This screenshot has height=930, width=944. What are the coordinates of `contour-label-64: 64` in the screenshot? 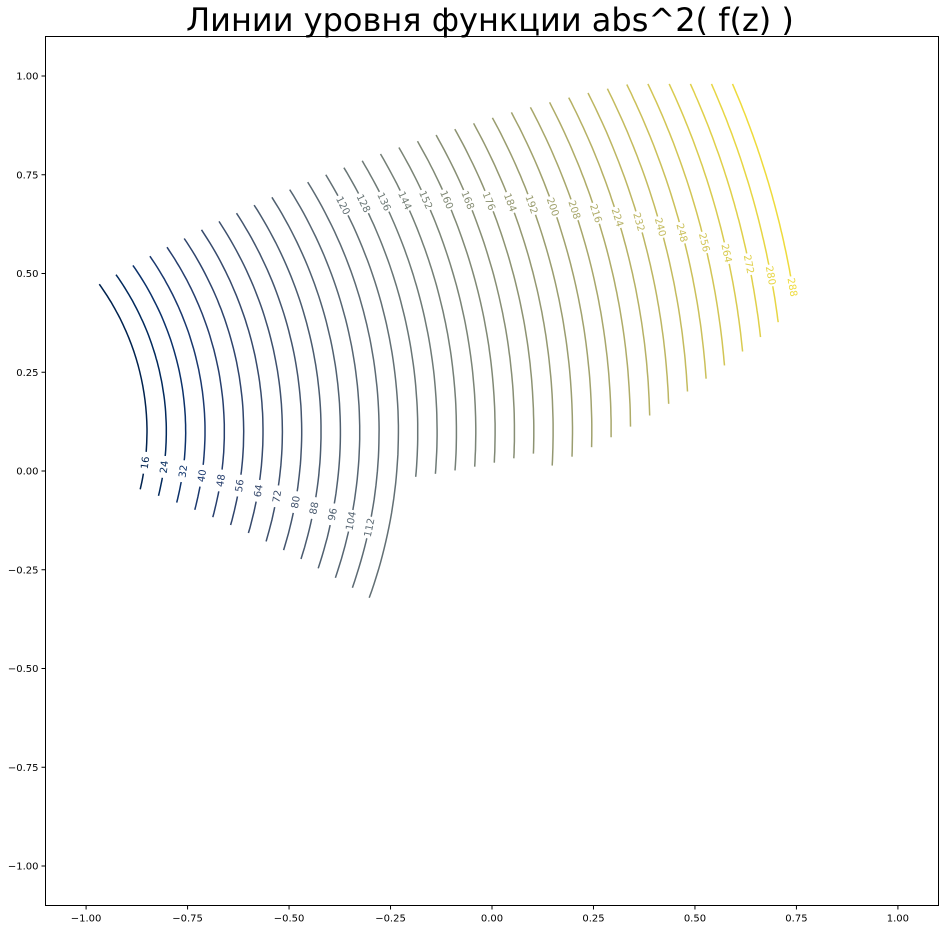 It's located at (259, 491).